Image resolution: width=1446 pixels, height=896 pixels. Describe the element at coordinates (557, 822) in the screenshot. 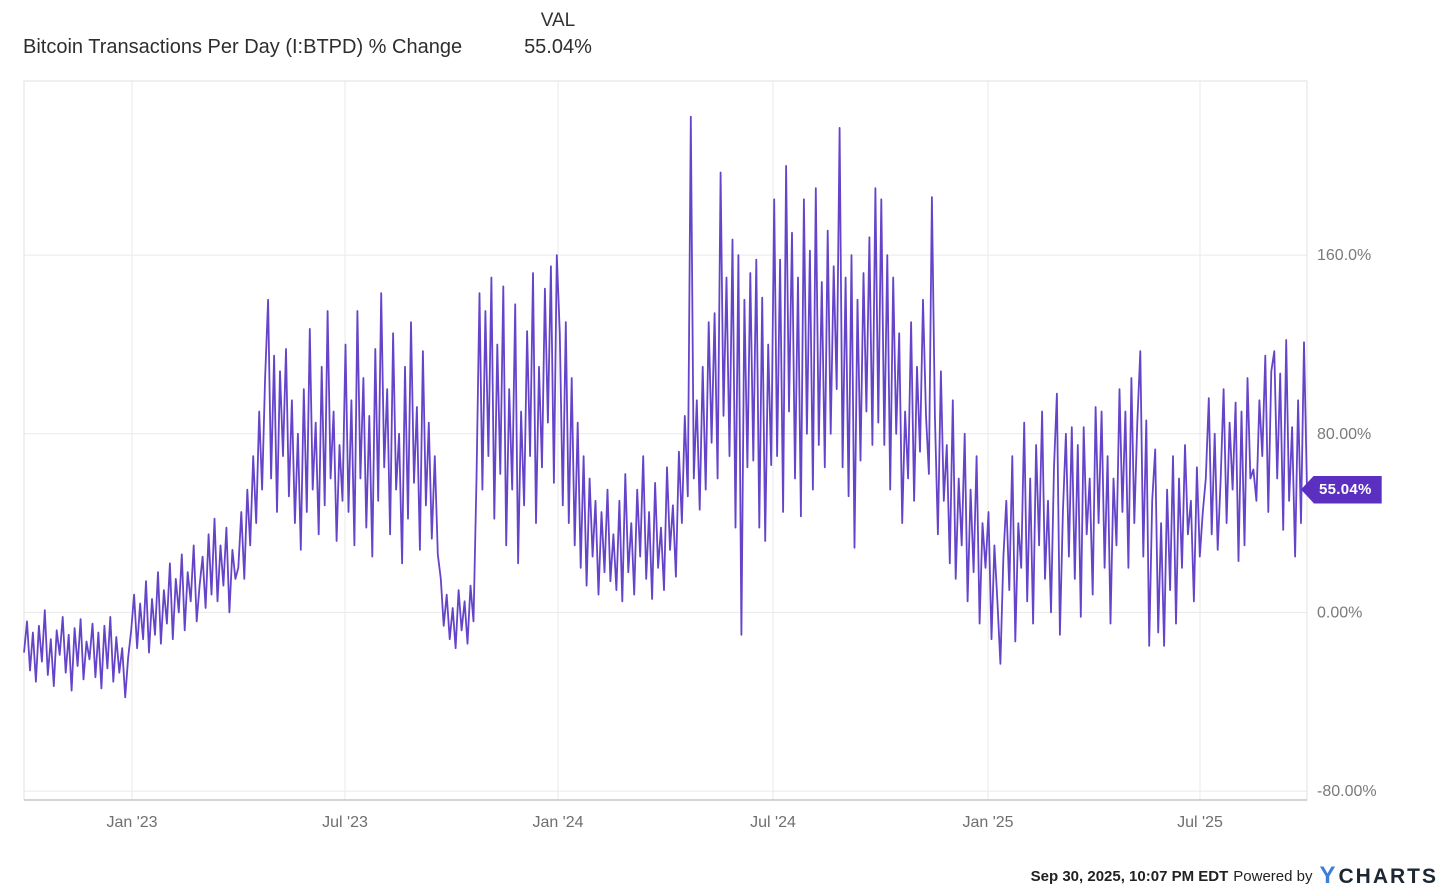

I see `x-tick-label: Jan '24` at that location.